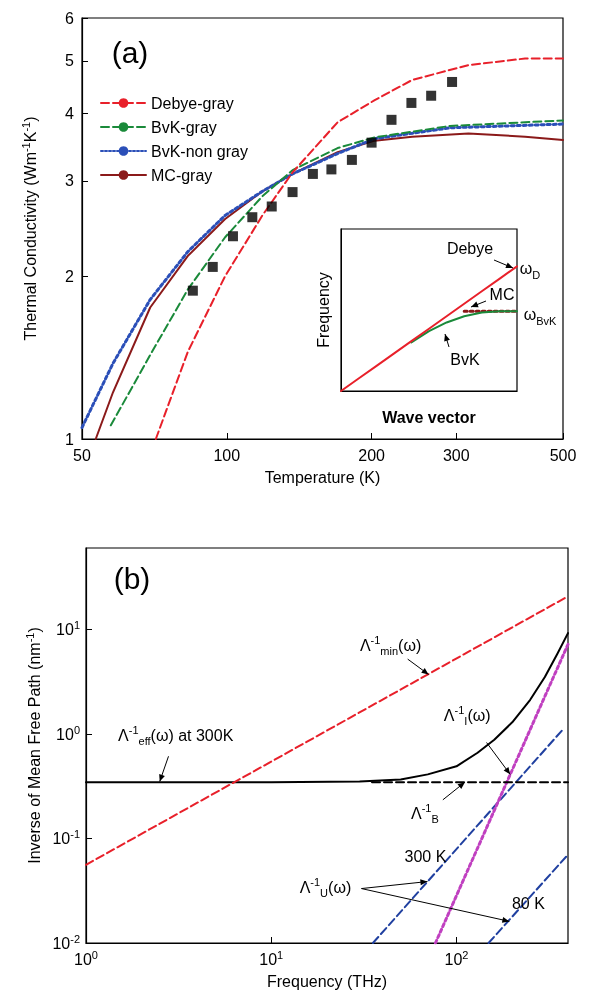 This screenshot has width=589, height=1001. I want to click on annotation: MC, so click(502, 294).